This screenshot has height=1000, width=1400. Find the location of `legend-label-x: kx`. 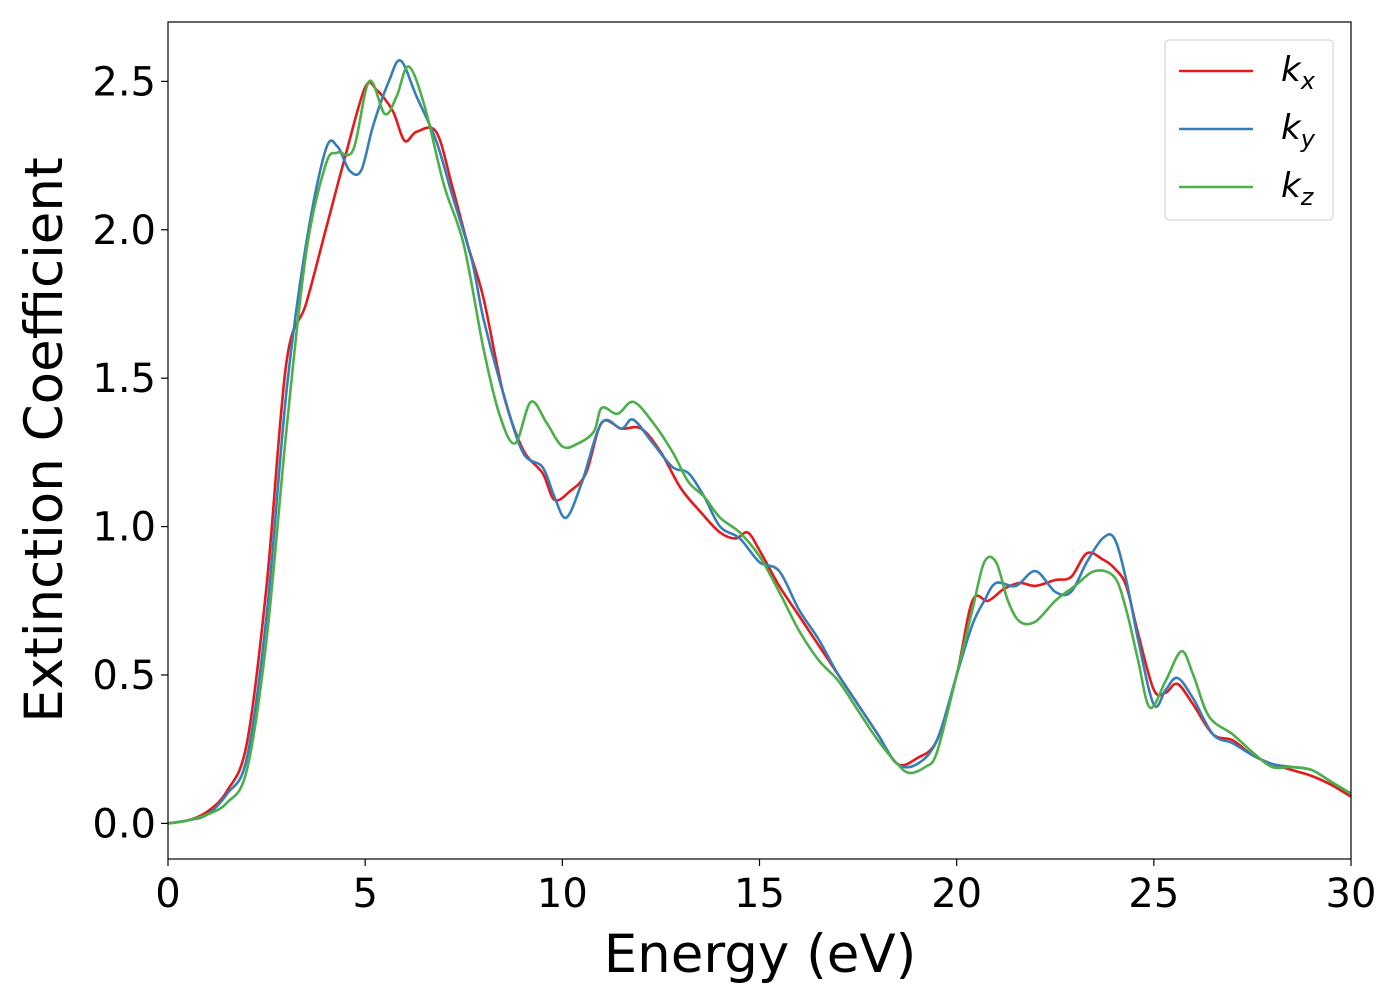

legend-label-x: kx is located at coordinates (1298, 72).